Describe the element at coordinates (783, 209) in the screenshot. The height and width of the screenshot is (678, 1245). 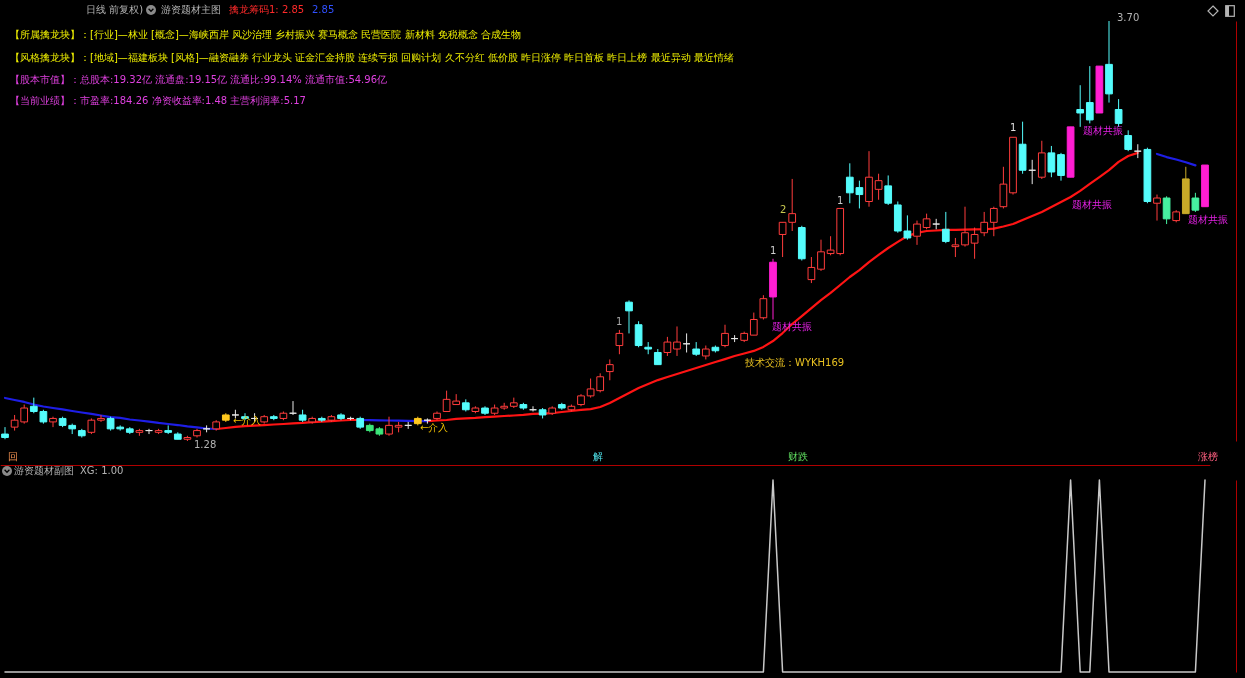
I see `annotation: 2` at that location.